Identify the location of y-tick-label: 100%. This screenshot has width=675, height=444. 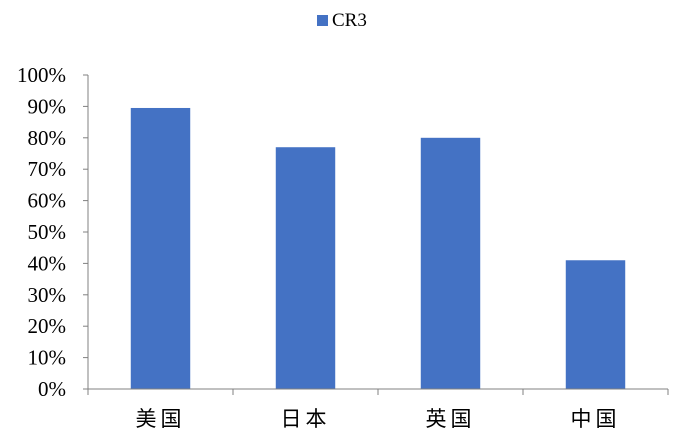
(41, 75).